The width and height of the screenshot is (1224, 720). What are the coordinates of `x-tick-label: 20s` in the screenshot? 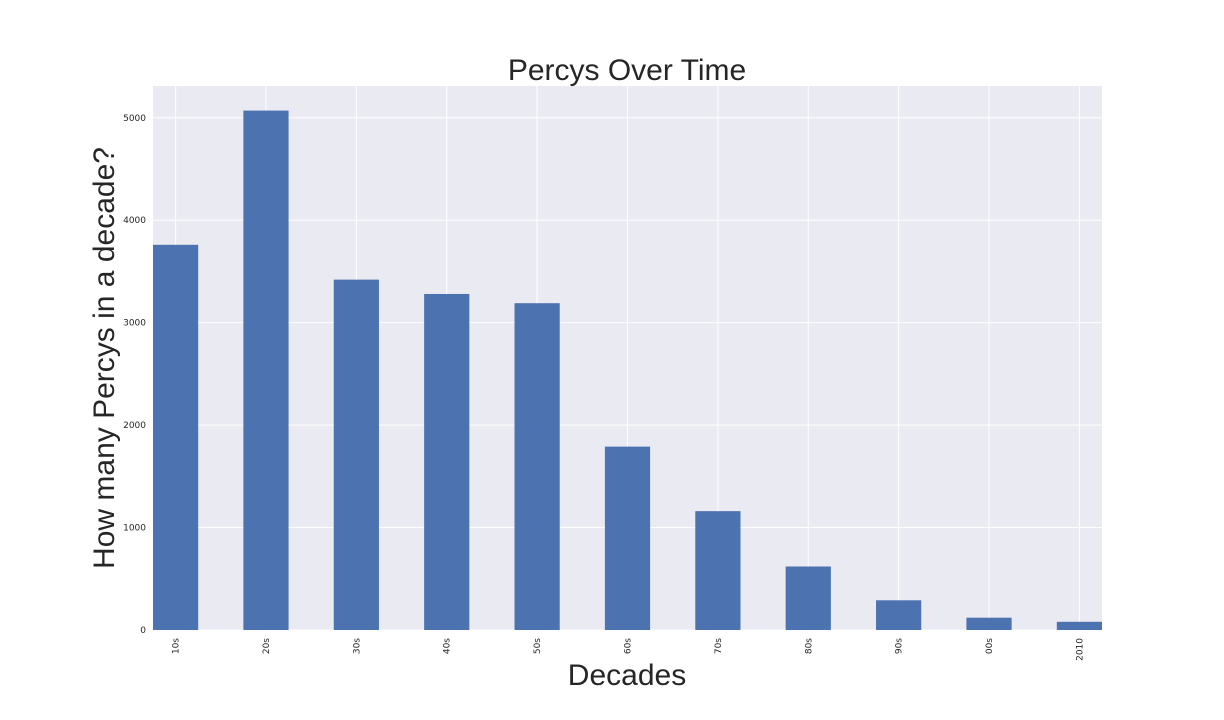 It's located at (267, 646).